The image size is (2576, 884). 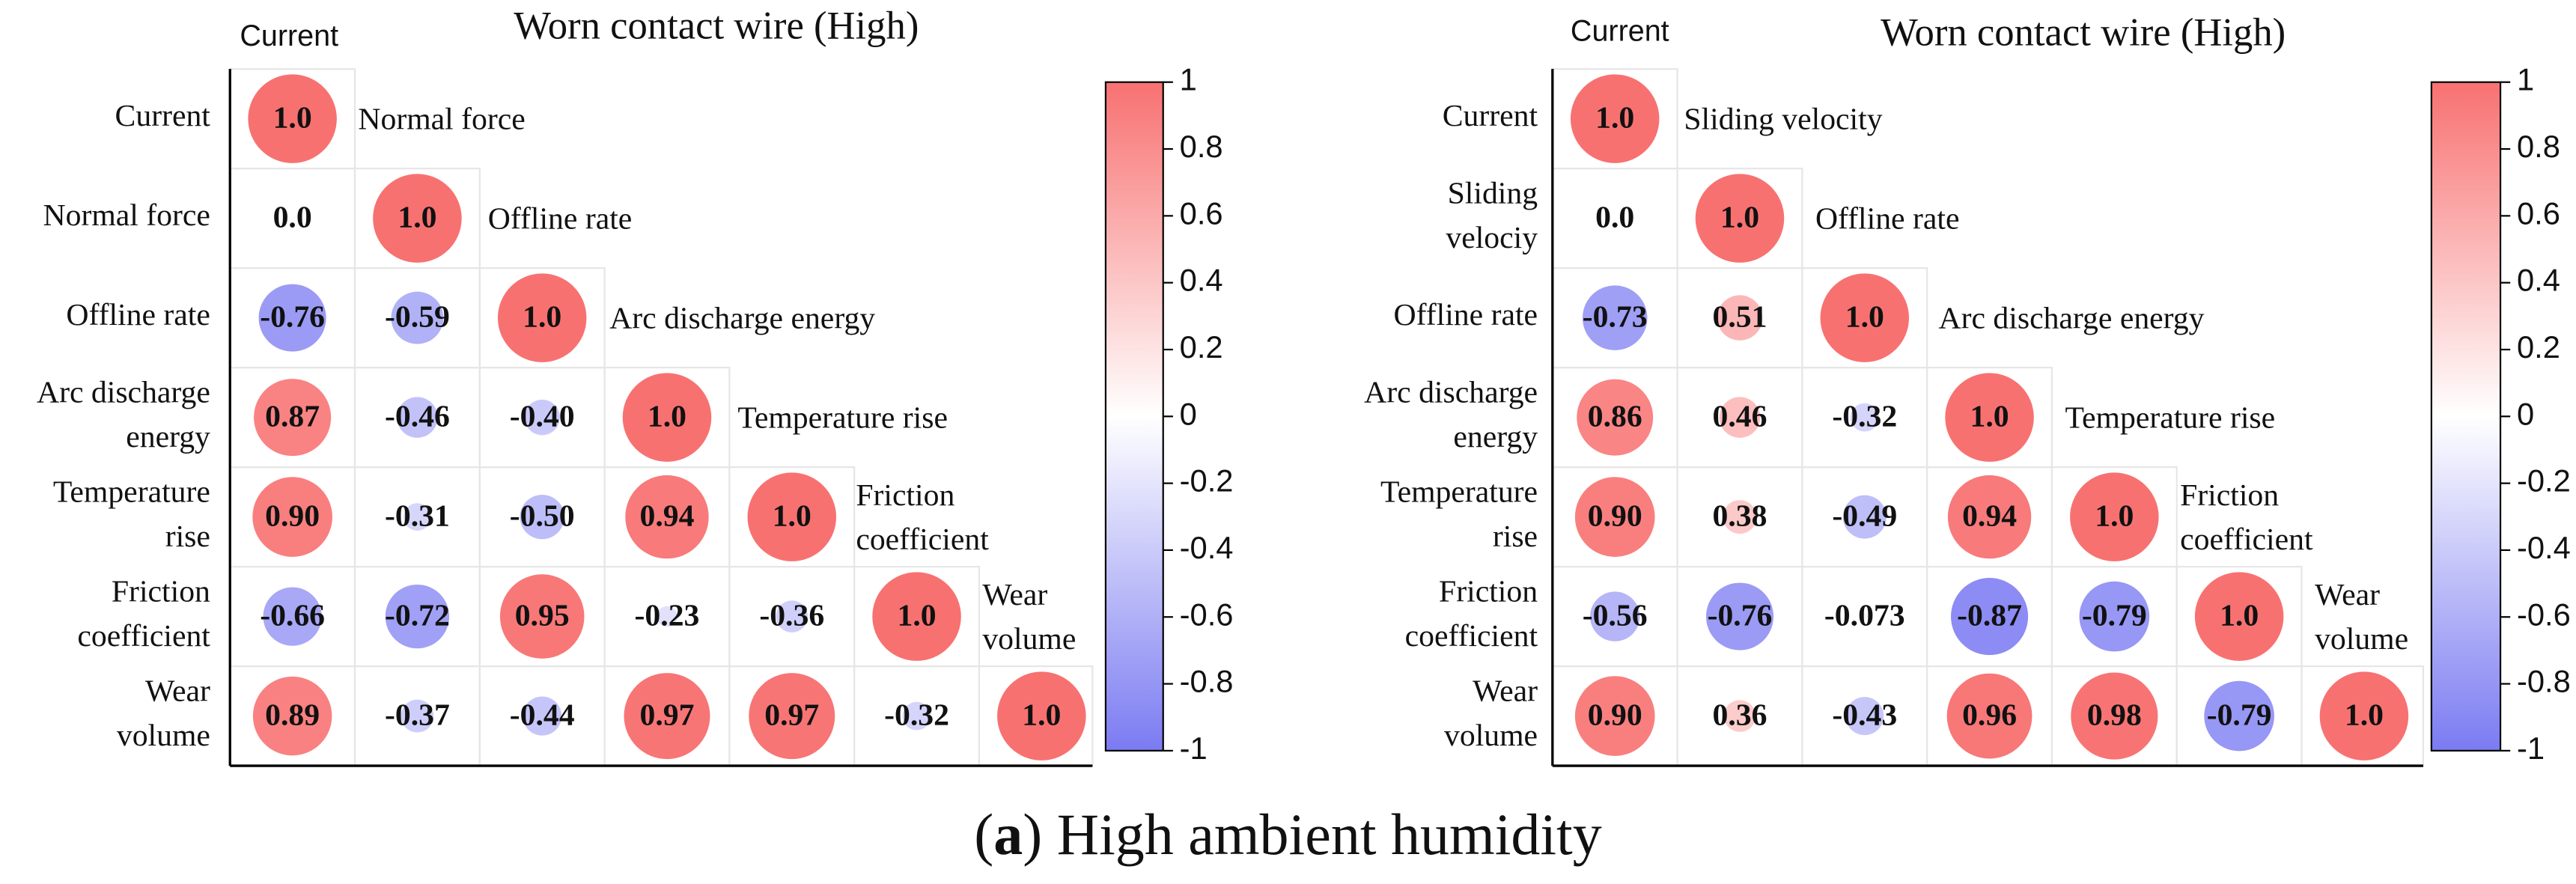 I want to click on diagonal-label-temperature-rise-line-1: Temperature rise, so click(x=2170, y=418).